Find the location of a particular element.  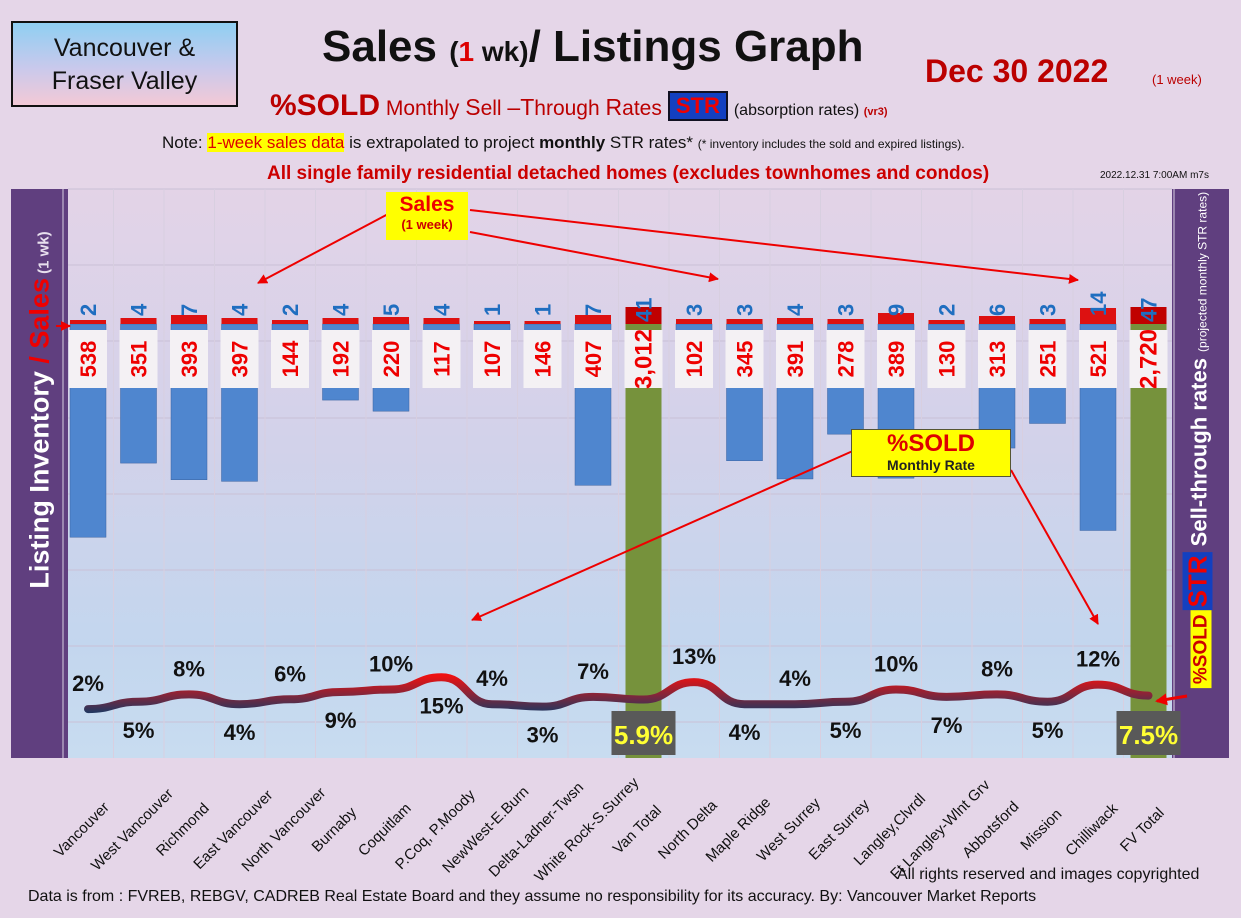

inventory-label: 345 is located at coordinates (745, 359).